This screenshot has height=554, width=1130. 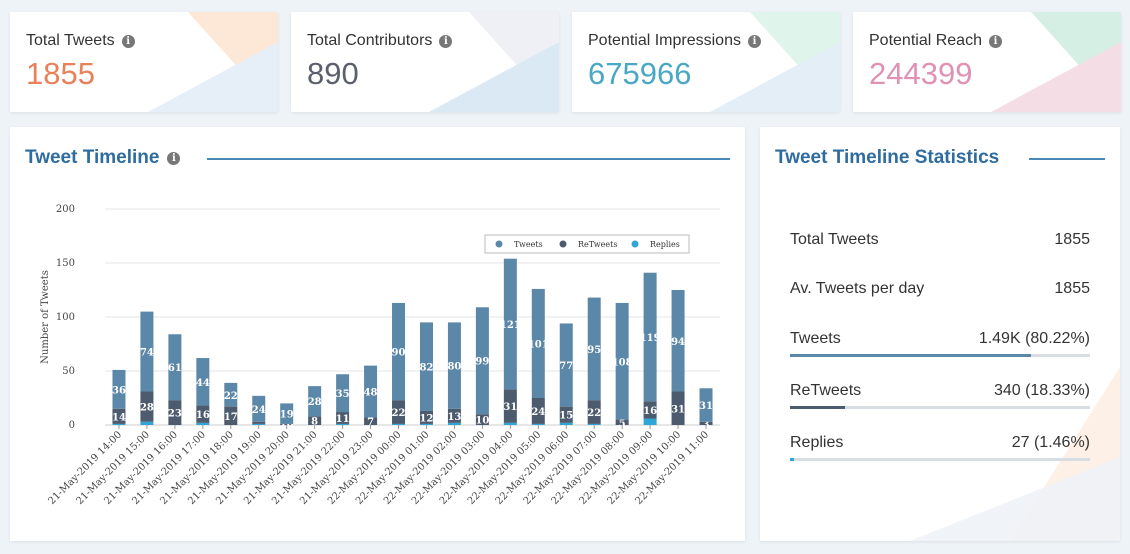 I want to click on row-label: Tweets, so click(x=815, y=338).